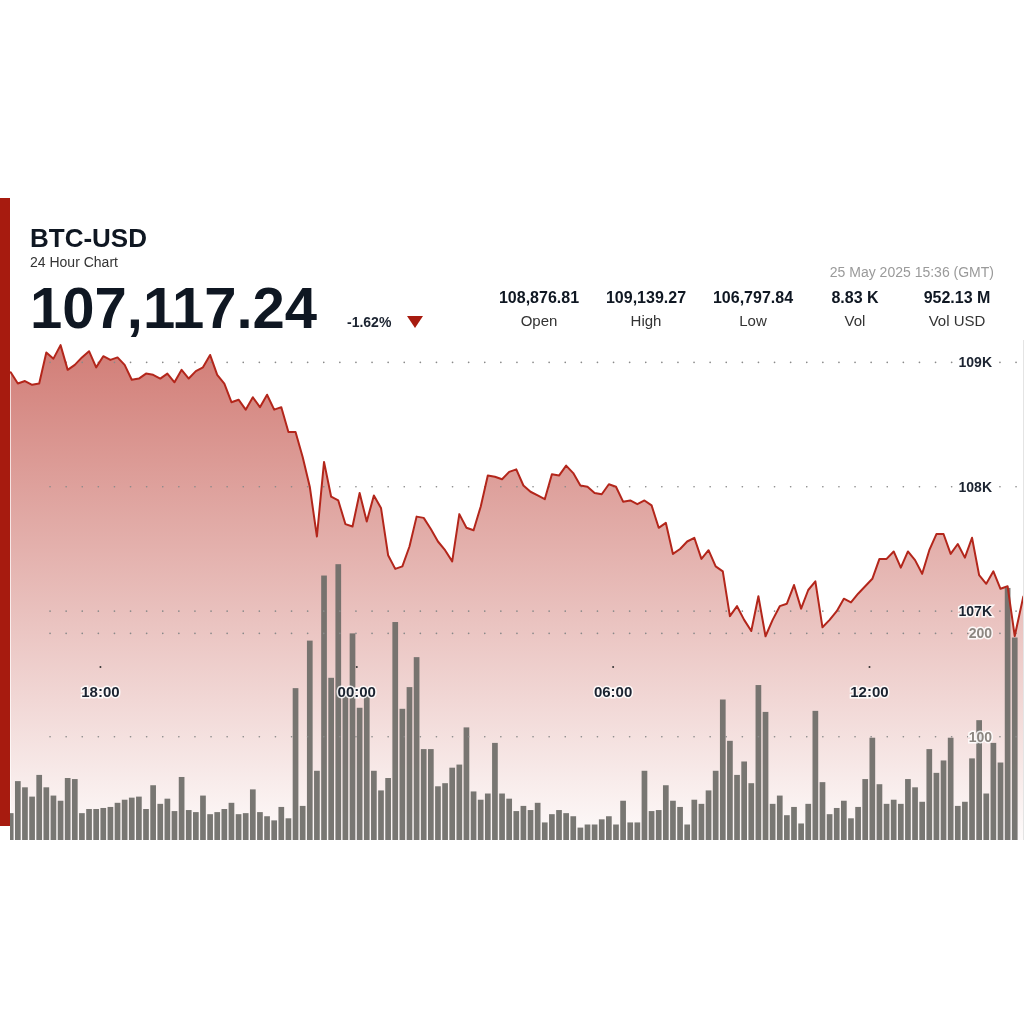 This screenshot has height=1024, width=1024. What do you see at coordinates (957, 297) in the screenshot?
I see `text: 952.13 M` at bounding box center [957, 297].